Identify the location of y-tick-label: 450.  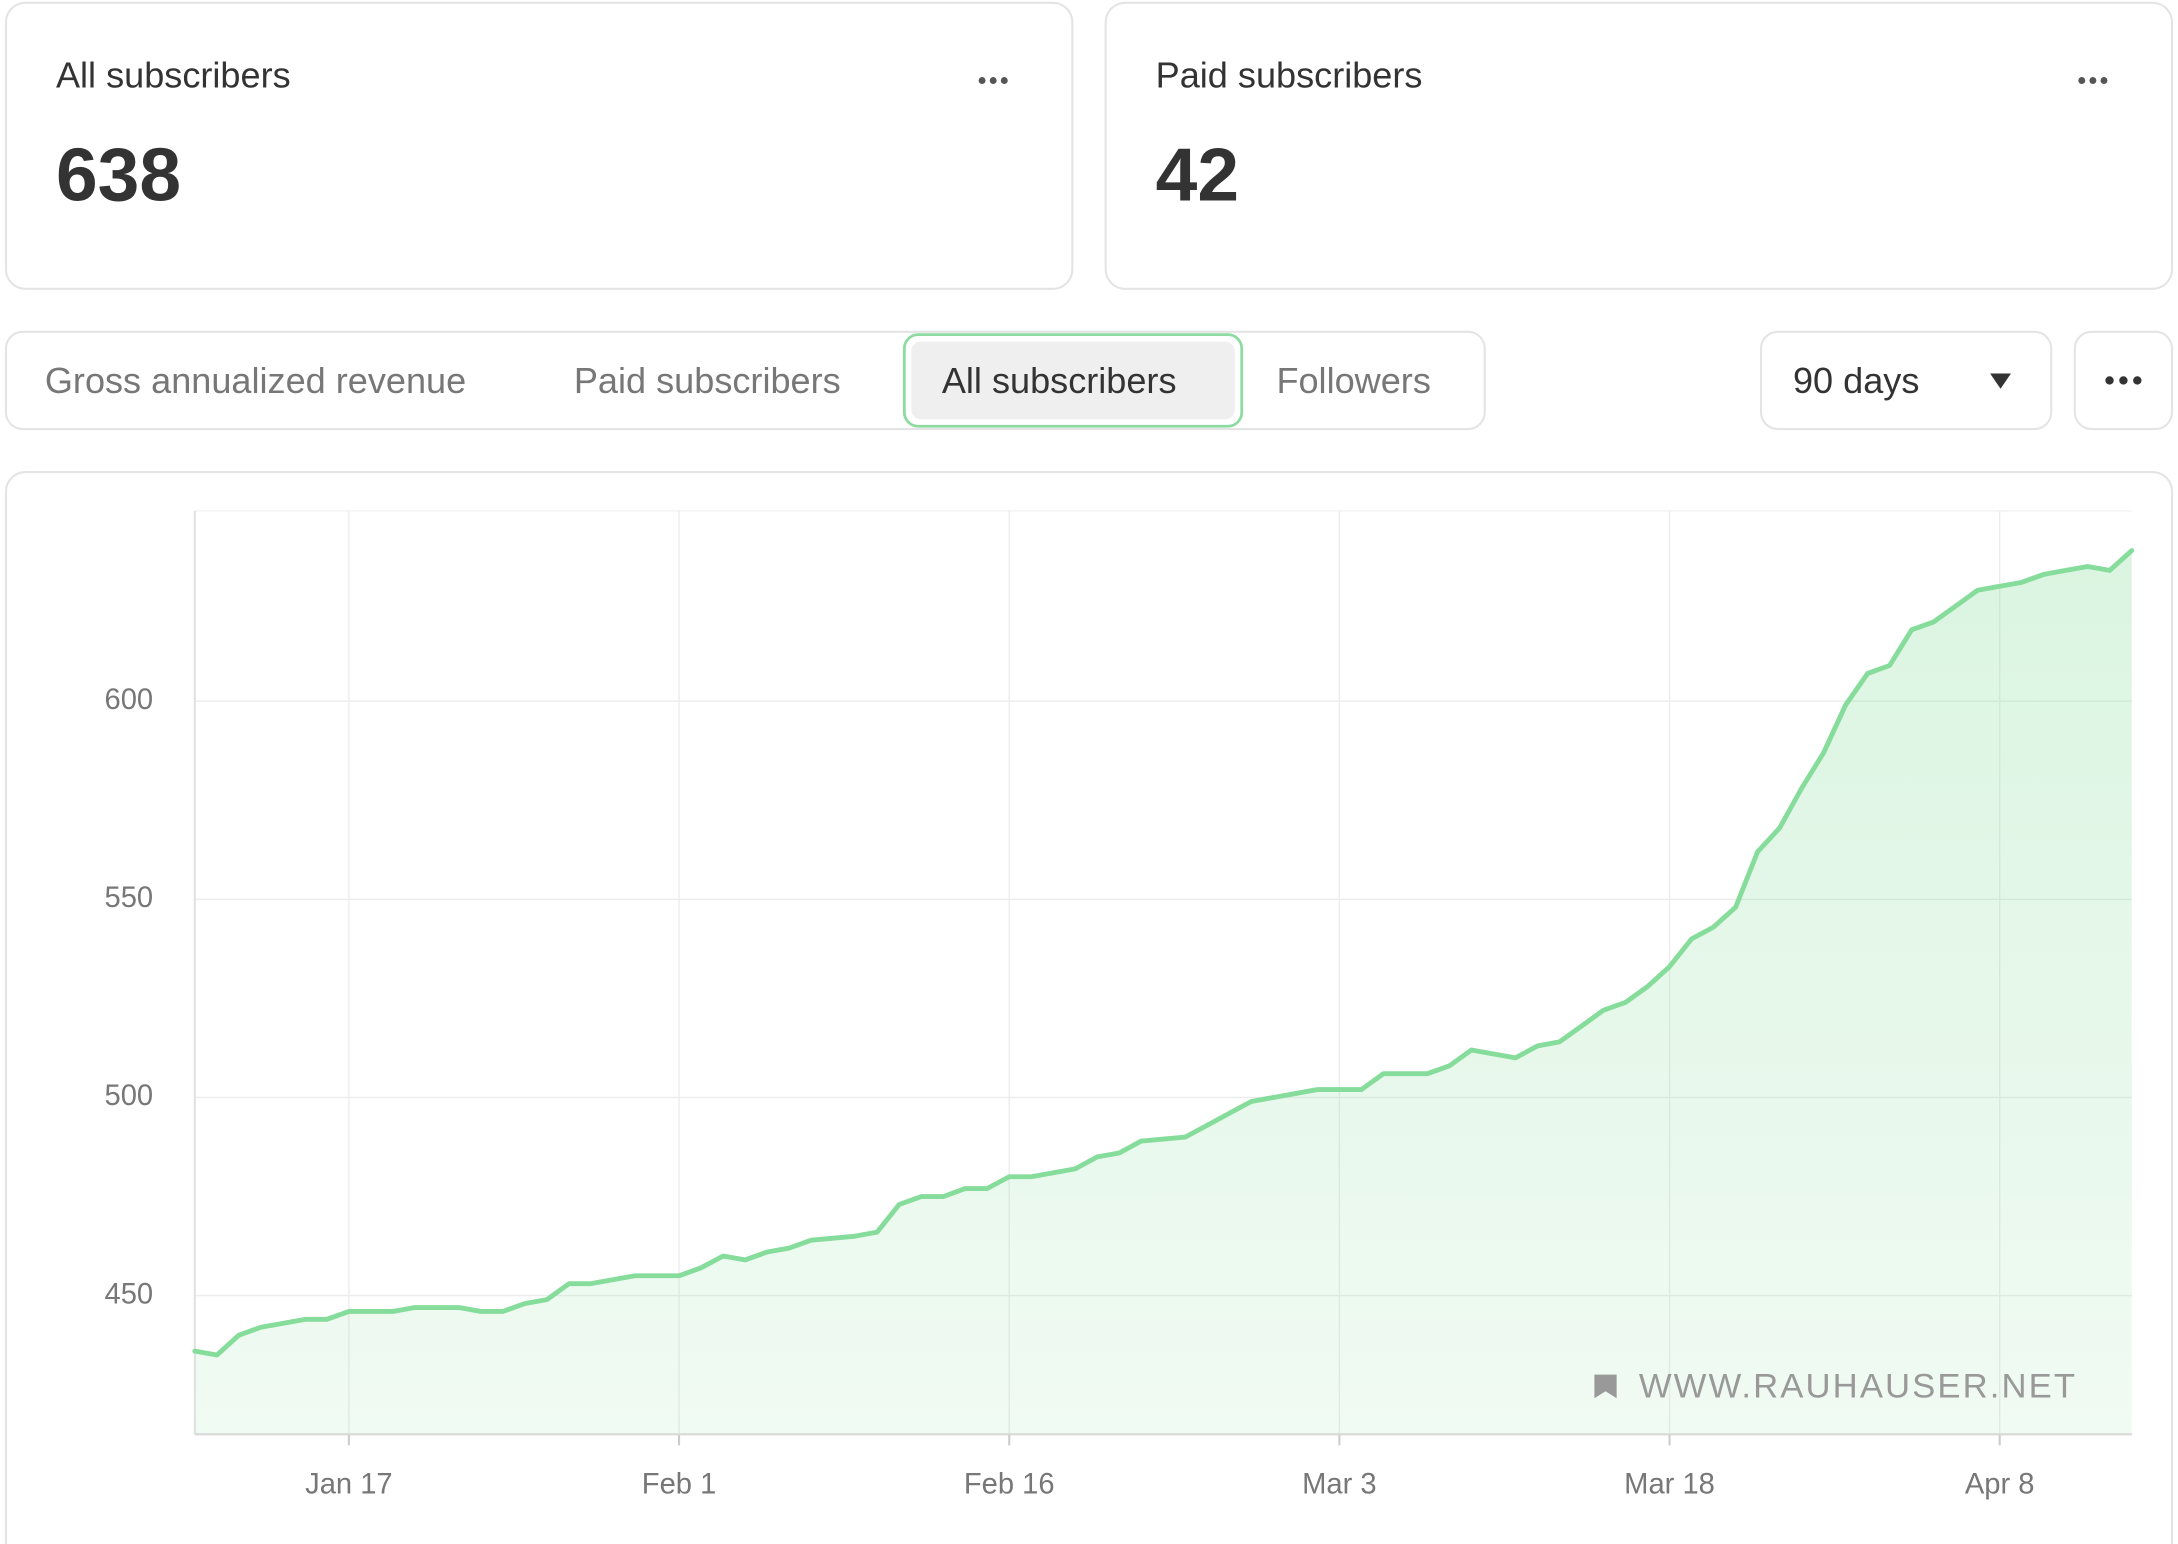
(129, 1294).